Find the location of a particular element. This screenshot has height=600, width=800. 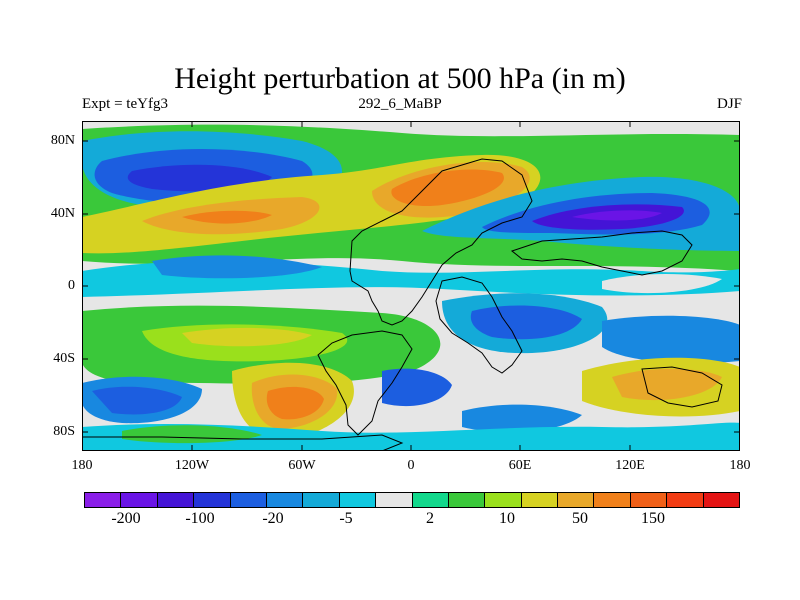

colorbar is located at coordinates (412, 500).